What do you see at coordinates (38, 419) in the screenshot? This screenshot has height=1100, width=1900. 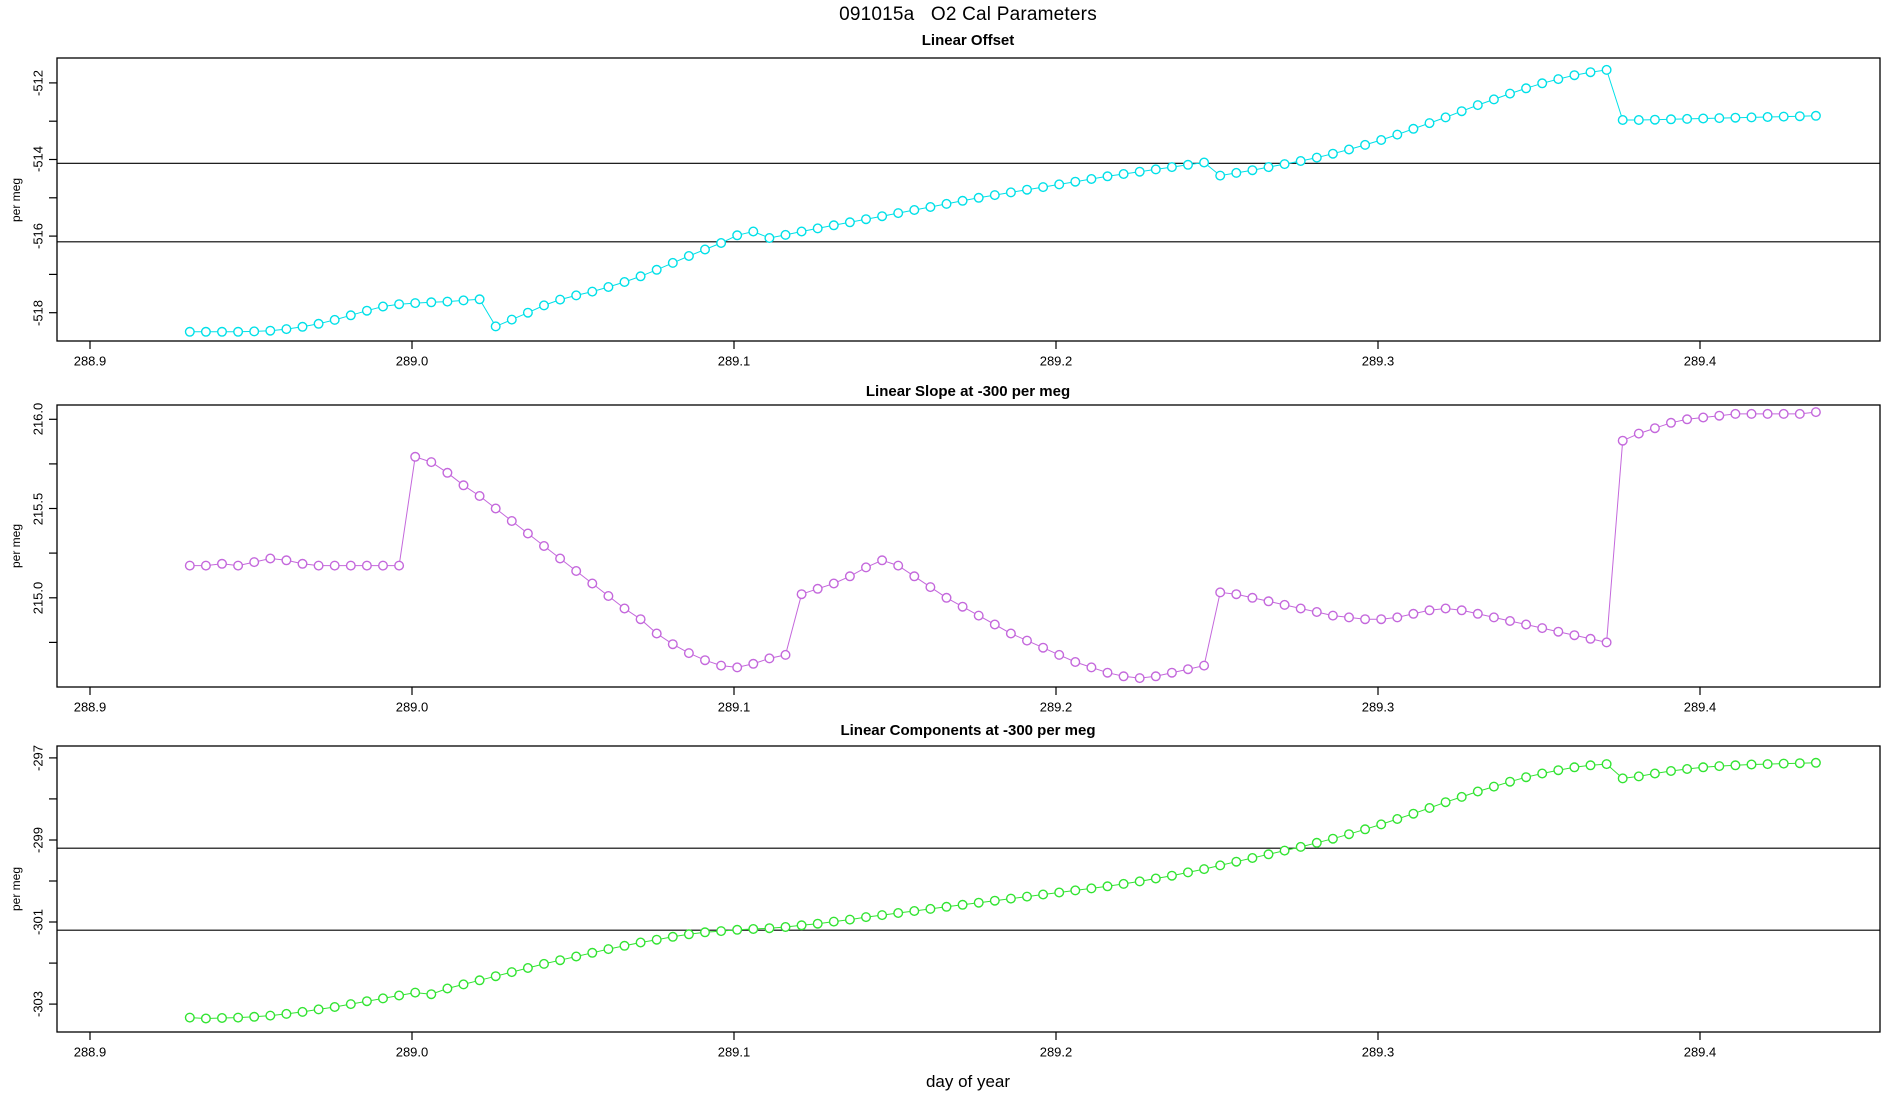 I see `y-tick-label: 216.0` at bounding box center [38, 419].